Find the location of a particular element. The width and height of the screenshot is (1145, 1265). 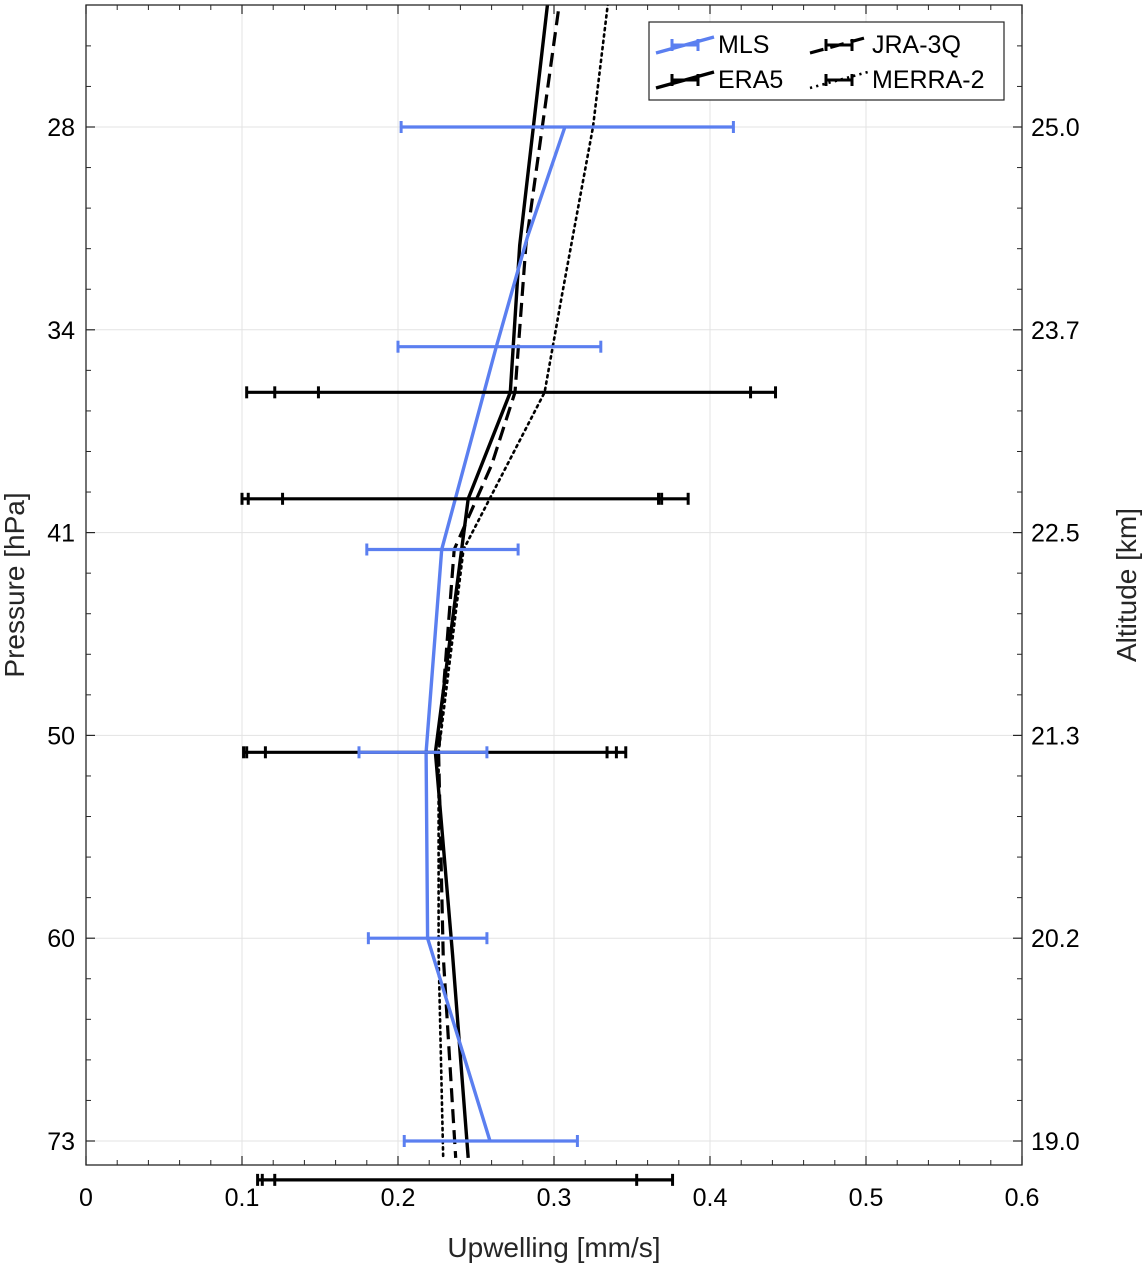

pressure-tick-label: 73 is located at coordinates (61, 1142).